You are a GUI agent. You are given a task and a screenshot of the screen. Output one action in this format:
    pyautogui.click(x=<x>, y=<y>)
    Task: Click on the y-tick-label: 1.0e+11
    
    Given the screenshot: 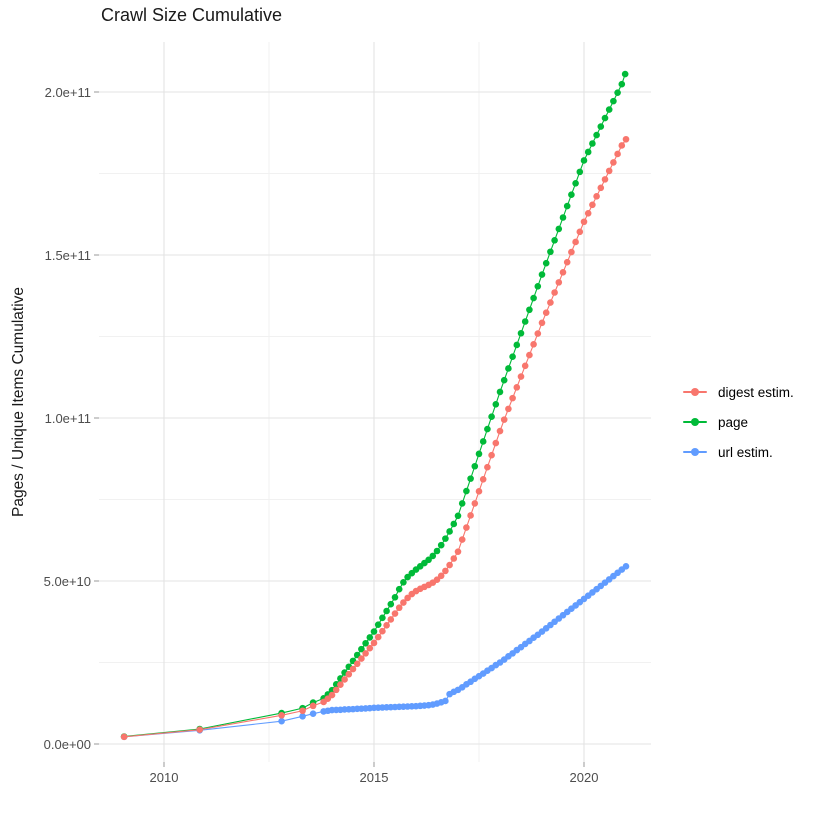 What is the action you would take?
    pyautogui.click(x=67, y=418)
    